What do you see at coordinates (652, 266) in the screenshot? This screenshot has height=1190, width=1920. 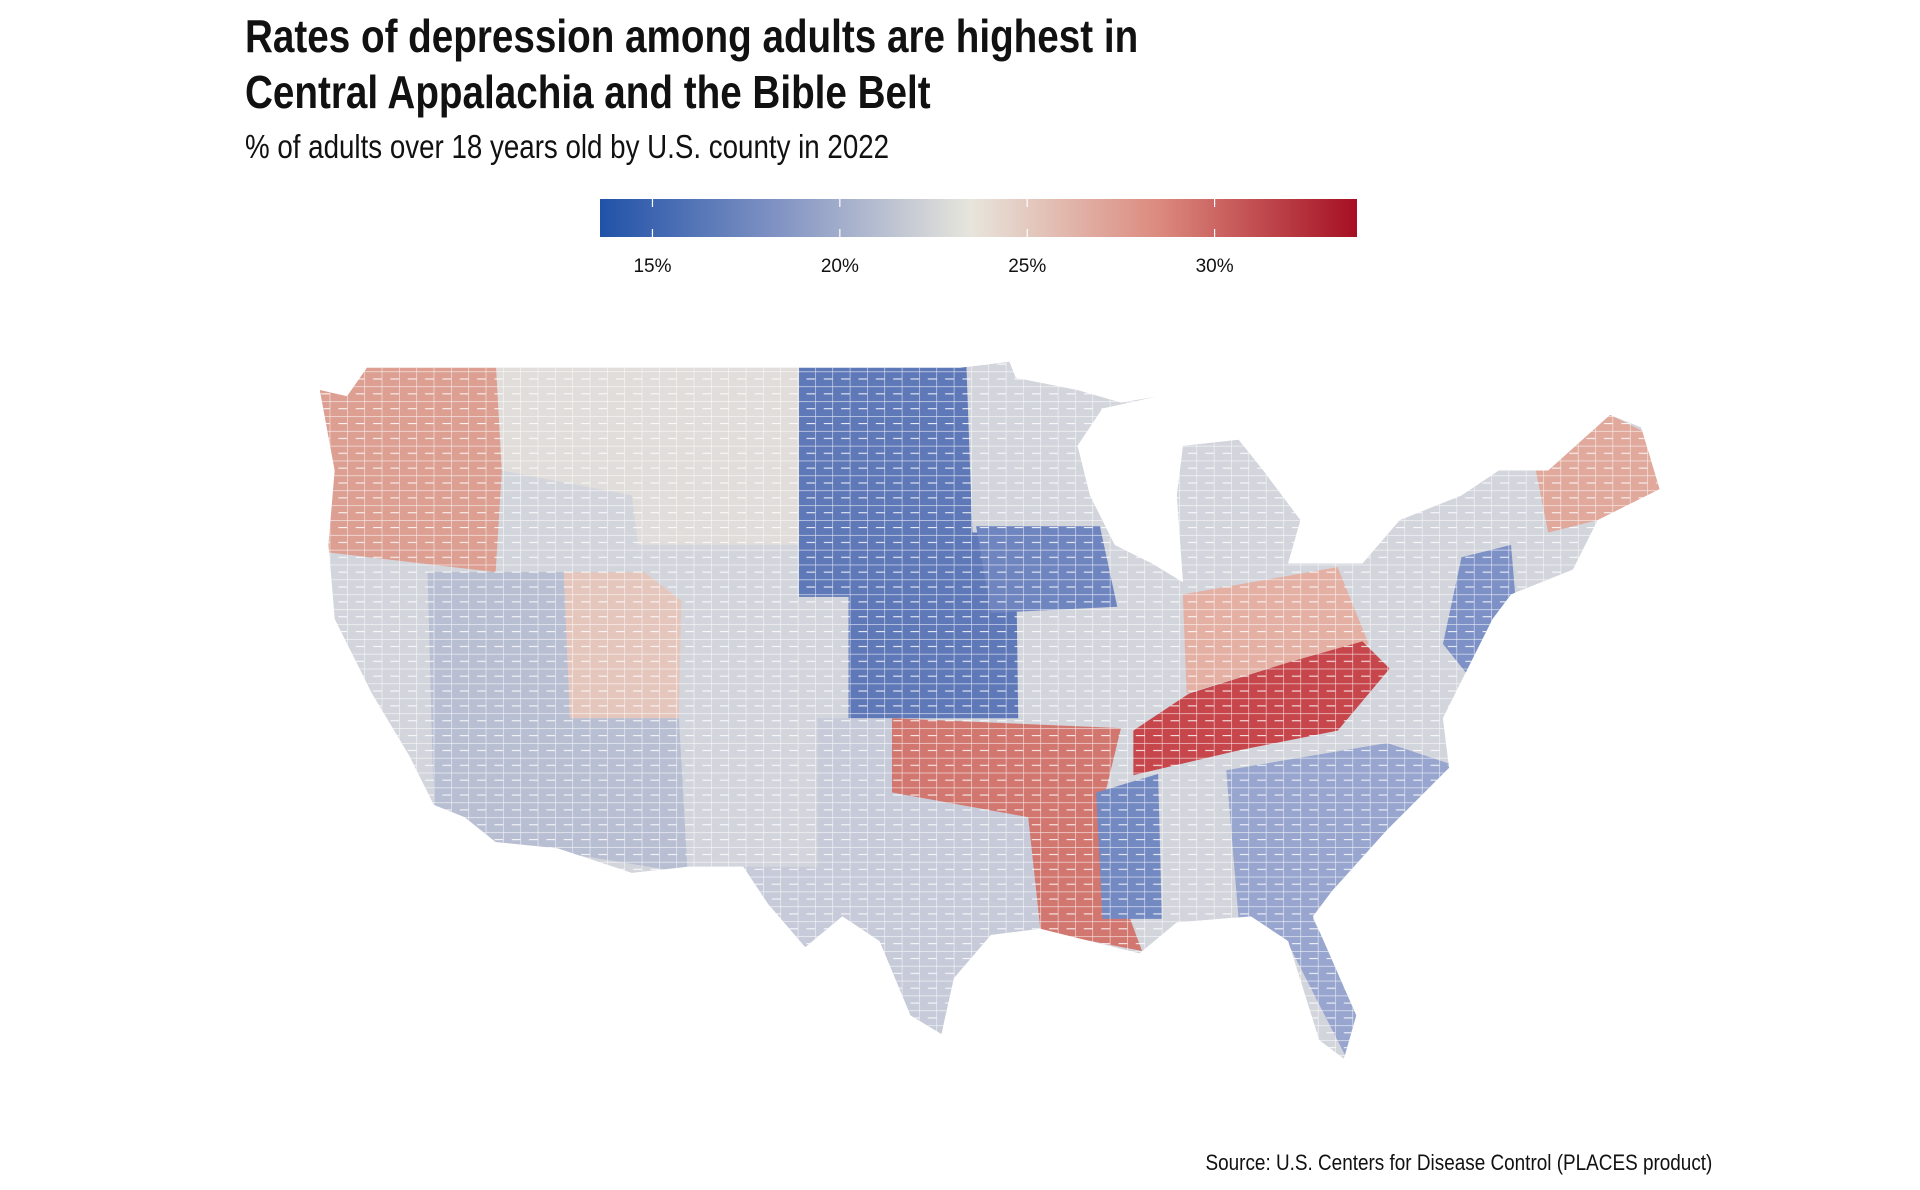 I see `legend-tick-label: 15%` at bounding box center [652, 266].